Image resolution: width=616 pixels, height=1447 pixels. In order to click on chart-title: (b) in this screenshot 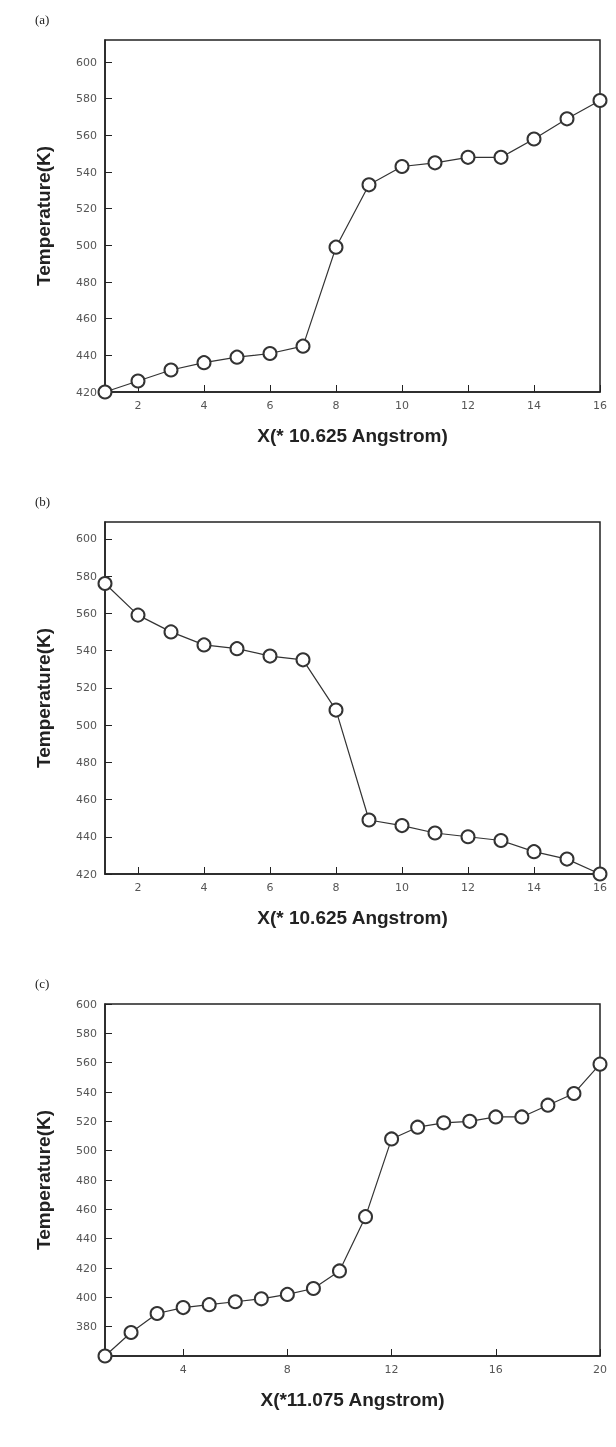, I will do `click(43, 501)`.